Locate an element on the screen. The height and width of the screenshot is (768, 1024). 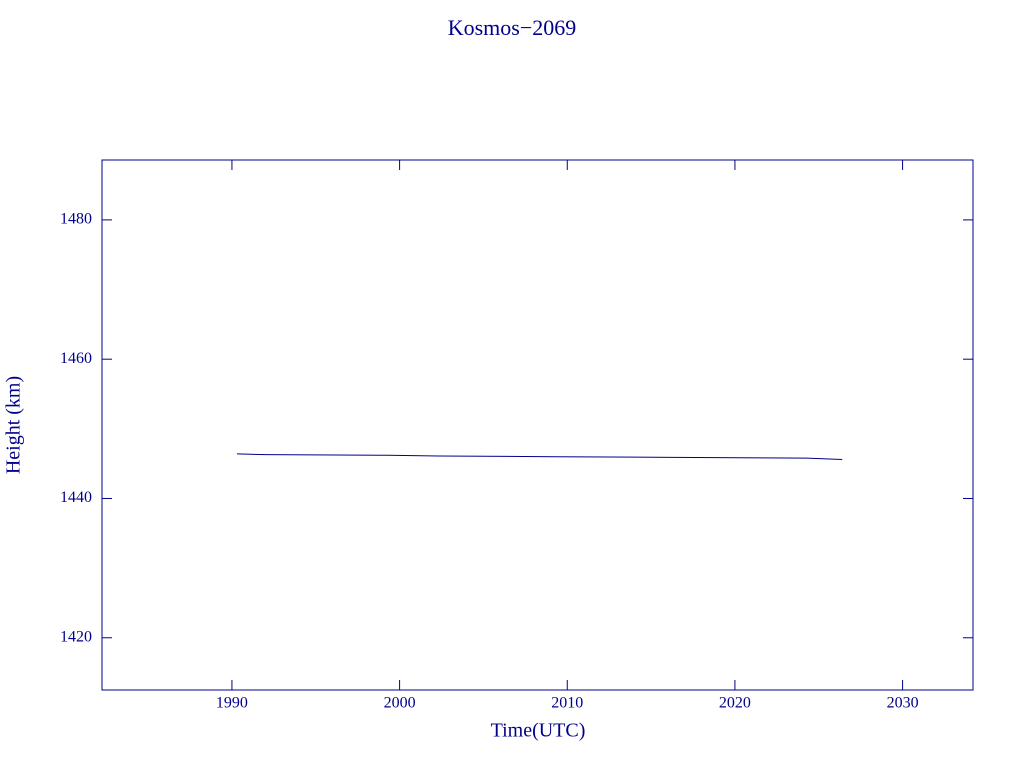
chart-title: Kosmos−2069 is located at coordinates (512, 27).